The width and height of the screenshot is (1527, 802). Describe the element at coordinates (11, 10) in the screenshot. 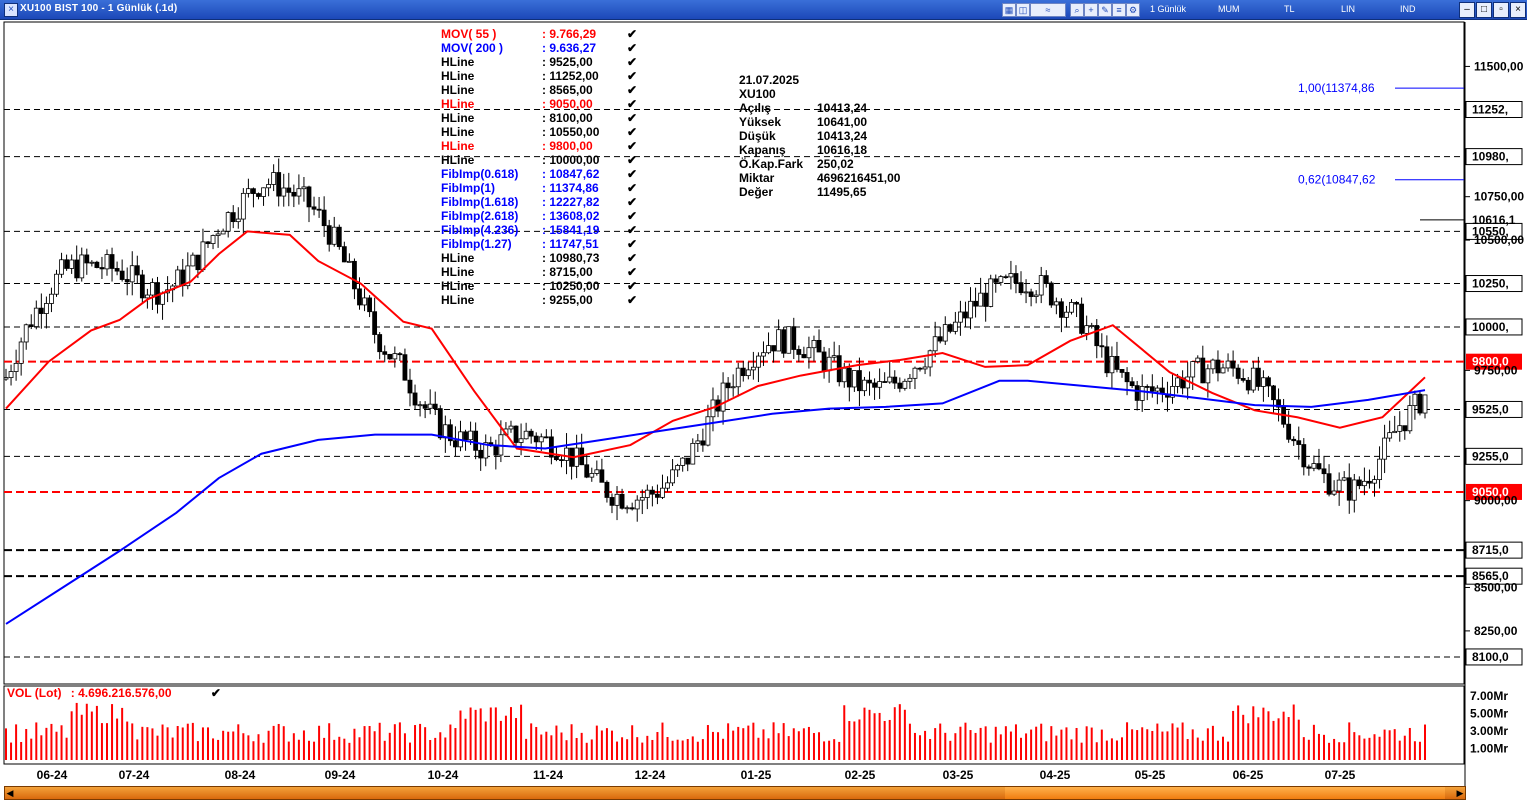

I see `window-menu-icon: ×` at that location.